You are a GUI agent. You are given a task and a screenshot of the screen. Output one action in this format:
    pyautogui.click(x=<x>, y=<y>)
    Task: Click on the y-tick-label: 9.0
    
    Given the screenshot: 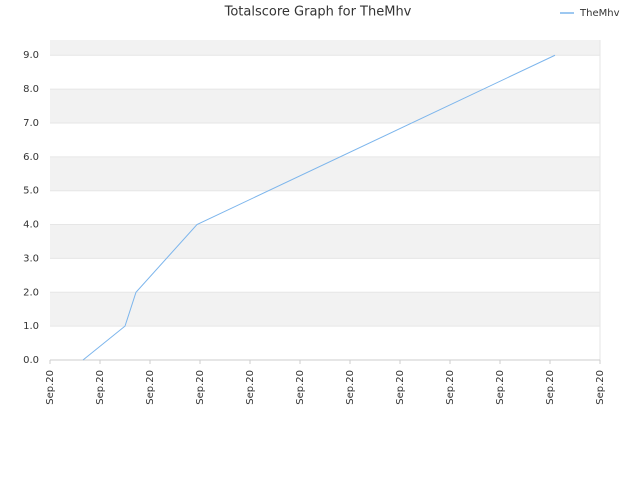 What is the action you would take?
    pyautogui.click(x=31, y=55)
    